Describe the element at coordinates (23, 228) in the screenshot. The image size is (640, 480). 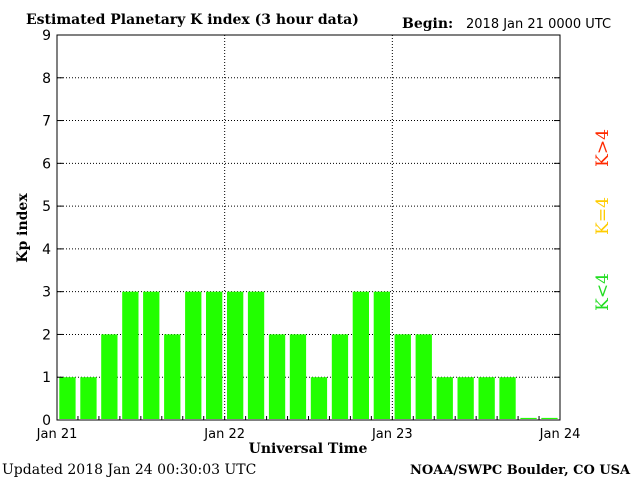
I see `y-axis-label: Kp index` at that location.